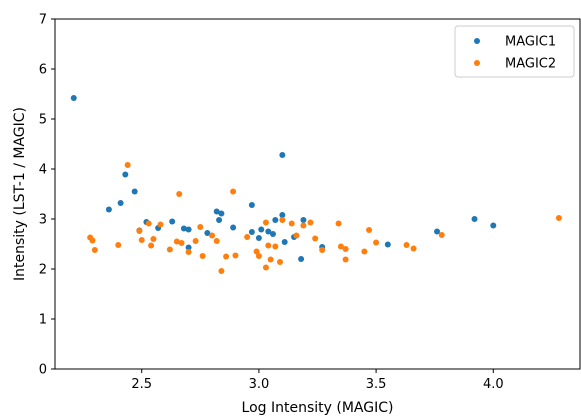  I want to click on y-tick-label: 6, so click(43, 70).